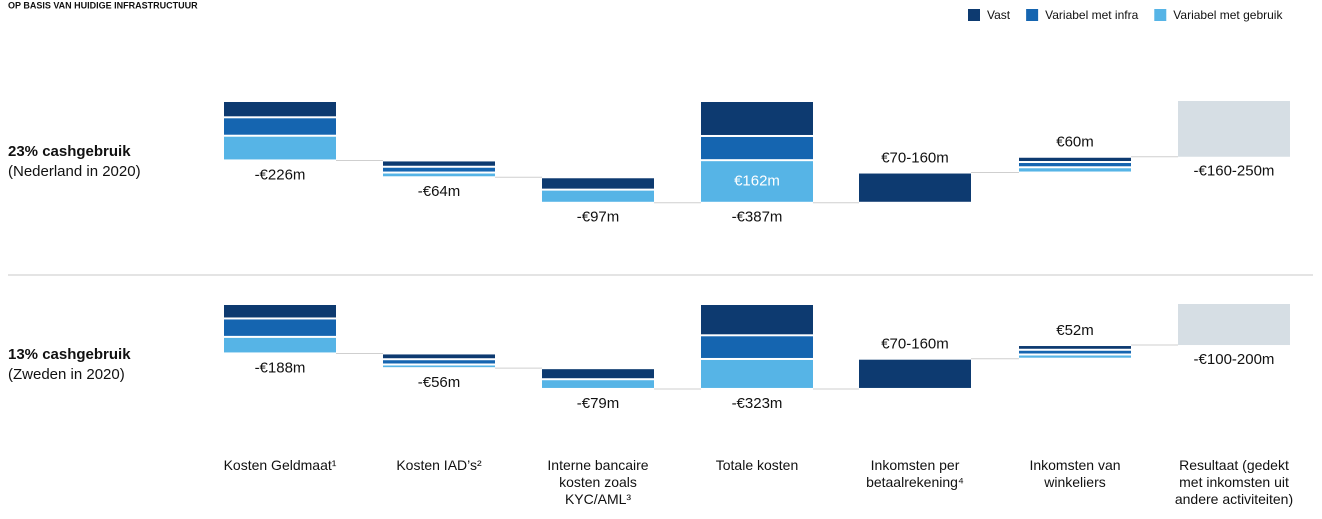  What do you see at coordinates (1075, 142) in the screenshot?
I see `value-label: €60m` at bounding box center [1075, 142].